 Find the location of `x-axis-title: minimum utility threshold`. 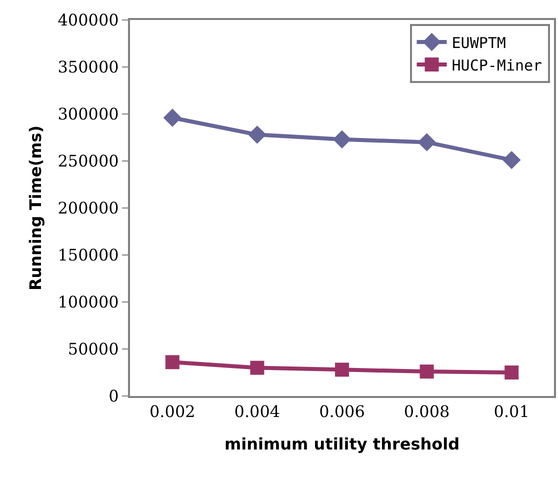

x-axis-title: minimum utility threshold is located at coordinates (342, 444).